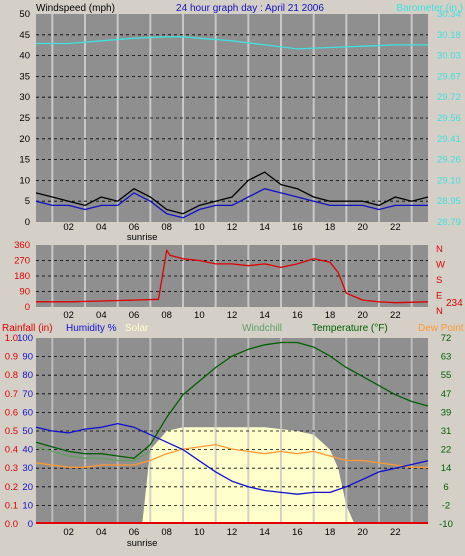 This screenshot has height=556, width=465. I want to click on temperature-x-tick-label: 08, so click(166, 532).